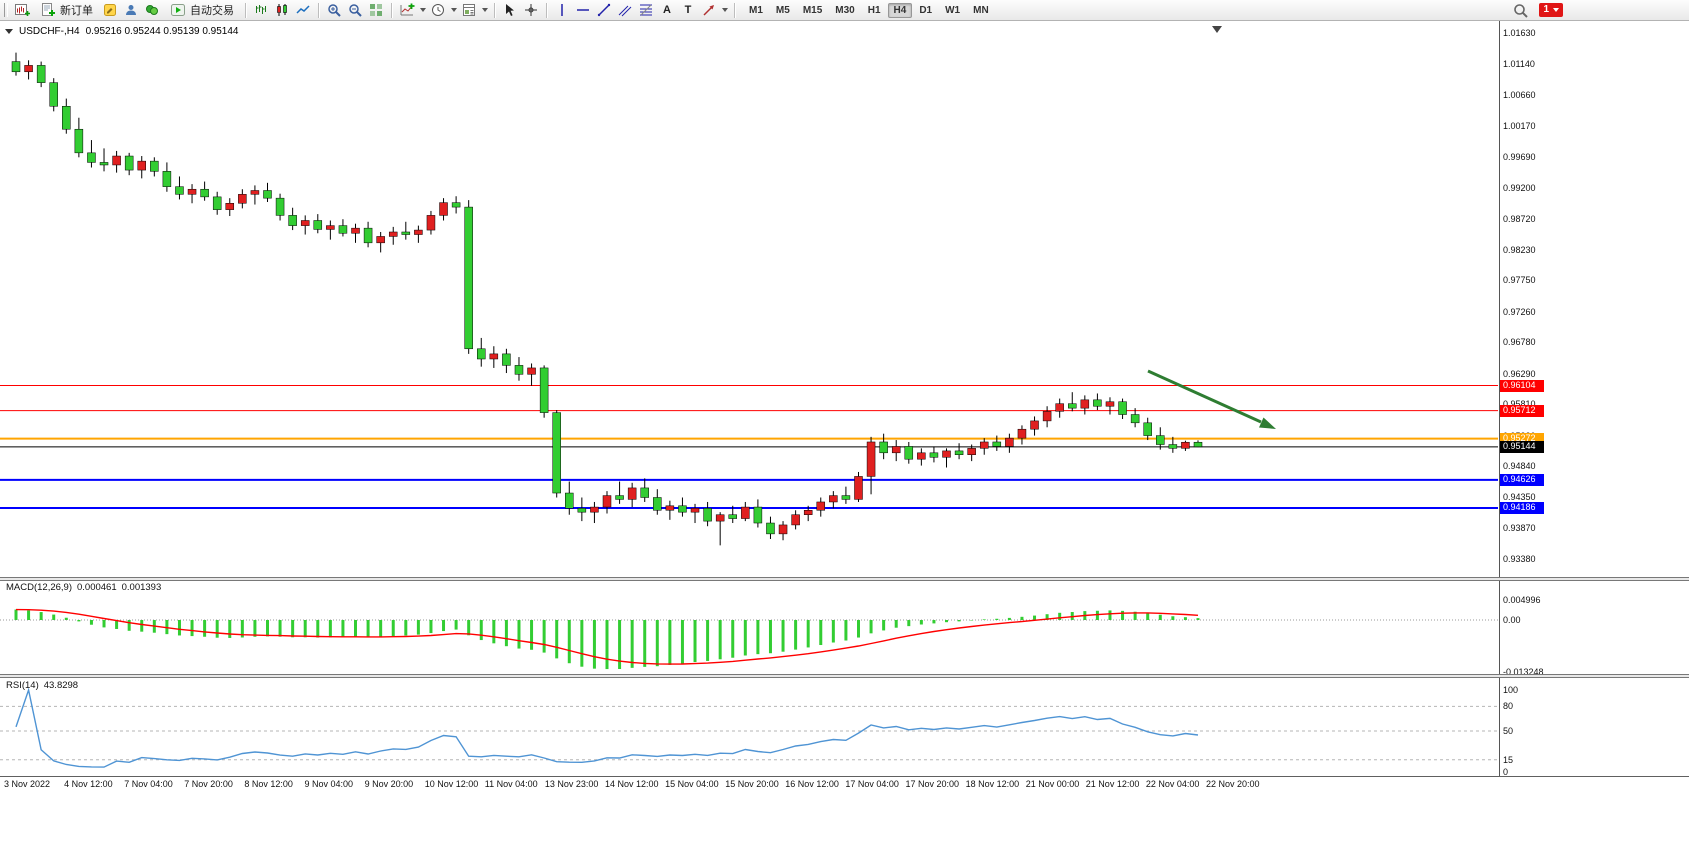 This screenshot has width=1689, height=858. I want to click on time-axis-label: 15 Nov 20:00, so click(752, 784).